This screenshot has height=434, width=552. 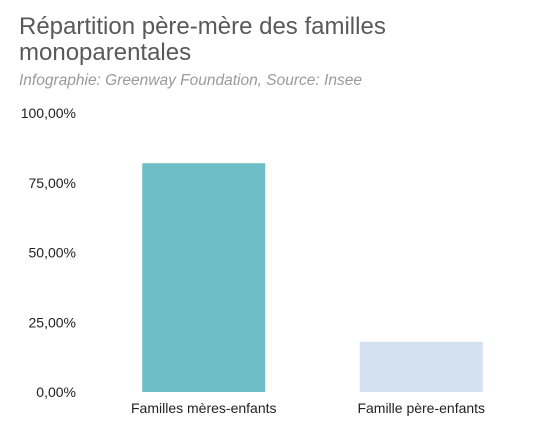 What do you see at coordinates (421, 366) in the screenshot?
I see `bar-pere-enfants` at bounding box center [421, 366].